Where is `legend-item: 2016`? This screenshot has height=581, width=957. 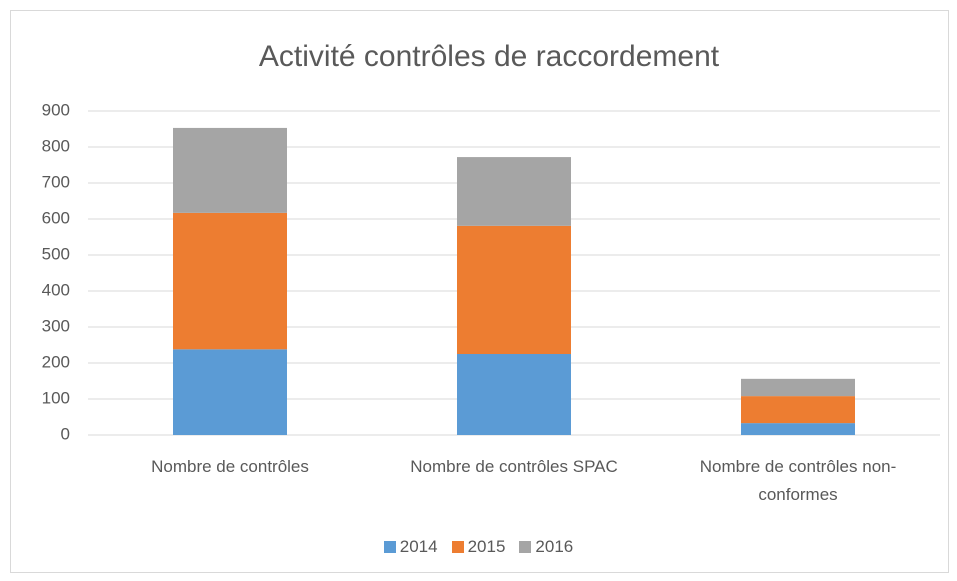 legend-item: 2016 is located at coordinates (546, 547).